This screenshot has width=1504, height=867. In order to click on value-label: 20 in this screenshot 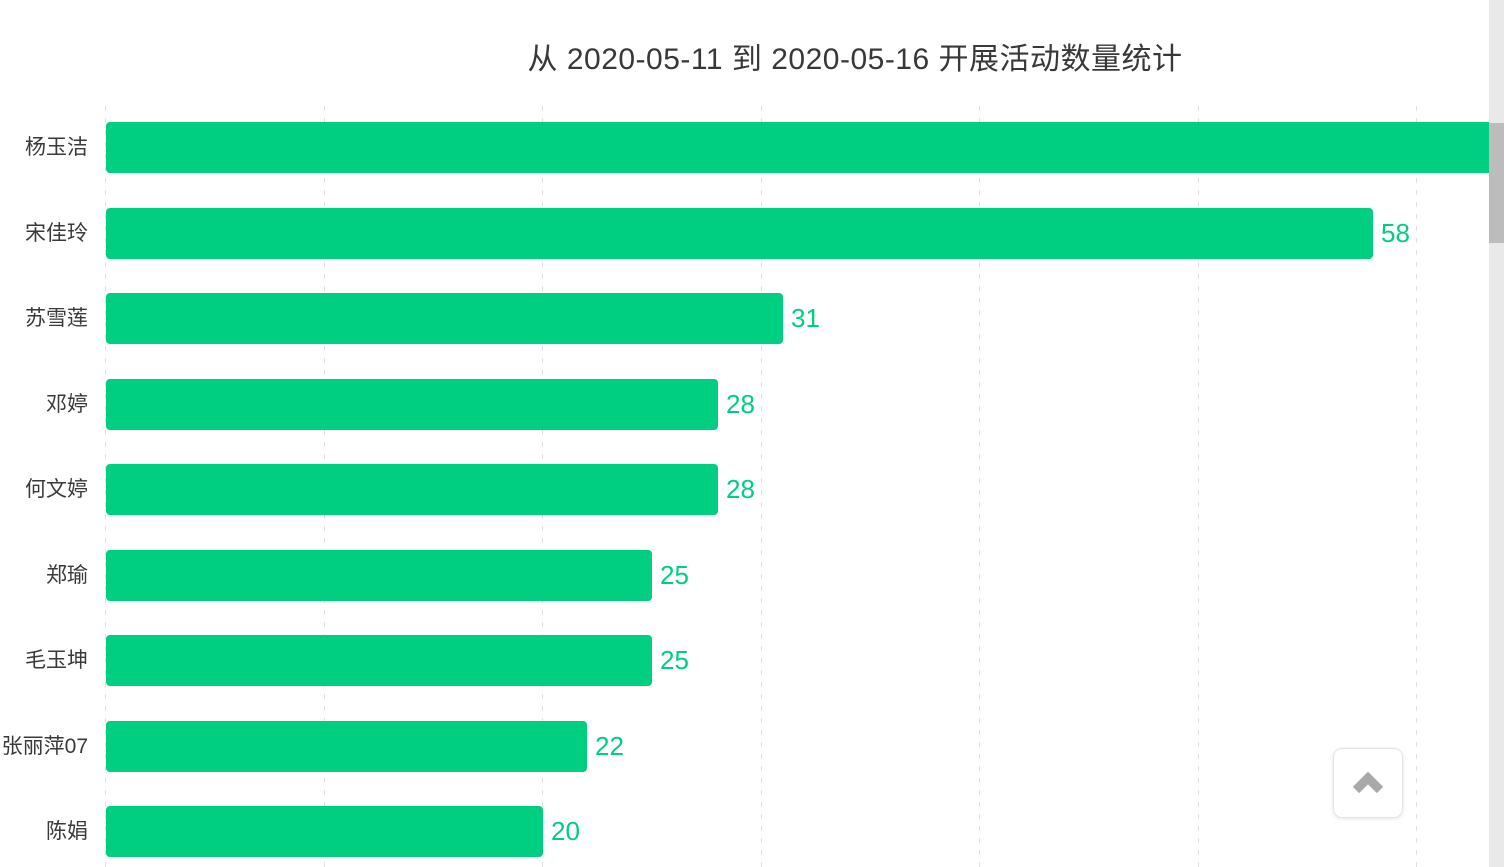, I will do `click(565, 831)`.